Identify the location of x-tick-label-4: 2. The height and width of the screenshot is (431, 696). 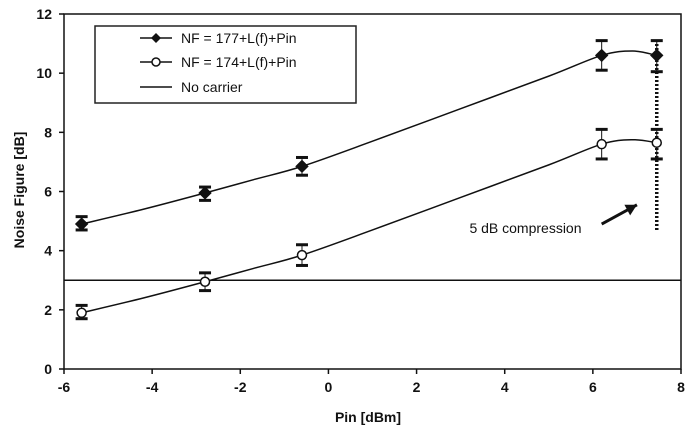
(417, 387).